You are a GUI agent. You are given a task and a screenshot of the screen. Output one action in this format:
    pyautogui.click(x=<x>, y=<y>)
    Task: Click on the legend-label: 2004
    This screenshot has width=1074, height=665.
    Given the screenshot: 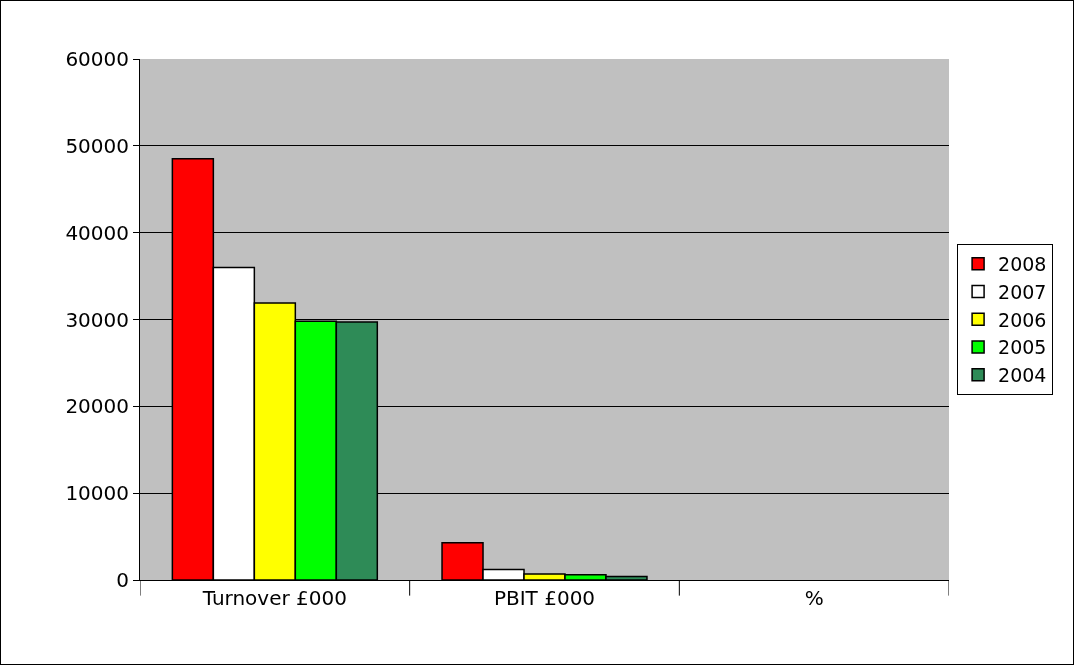 What is the action you would take?
    pyautogui.click(x=1022, y=375)
    